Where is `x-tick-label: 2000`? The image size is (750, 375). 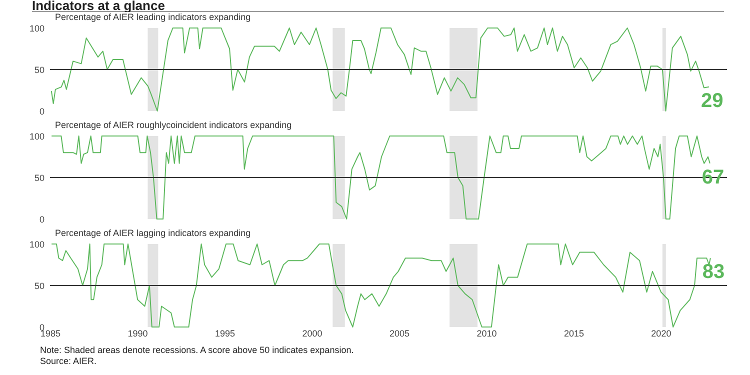
x-tick-label: 2000 is located at coordinates (312, 333).